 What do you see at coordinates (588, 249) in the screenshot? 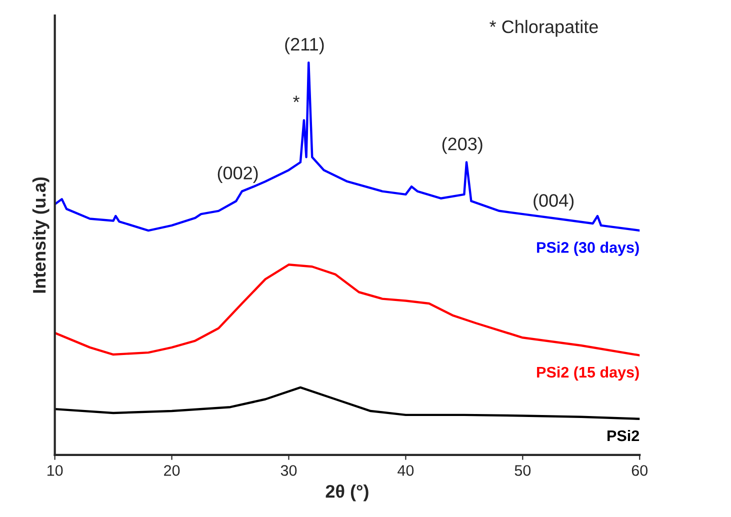
I see `series-label: PSi2 (30 days)` at bounding box center [588, 249].